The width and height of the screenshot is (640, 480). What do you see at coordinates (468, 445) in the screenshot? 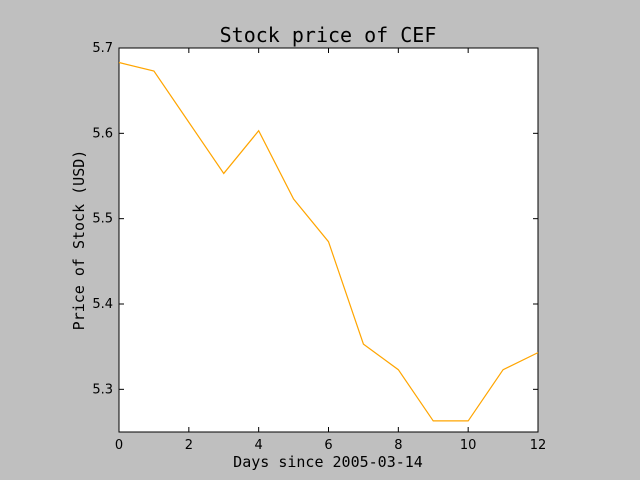
I see `x-tick-label: 10` at bounding box center [468, 445].